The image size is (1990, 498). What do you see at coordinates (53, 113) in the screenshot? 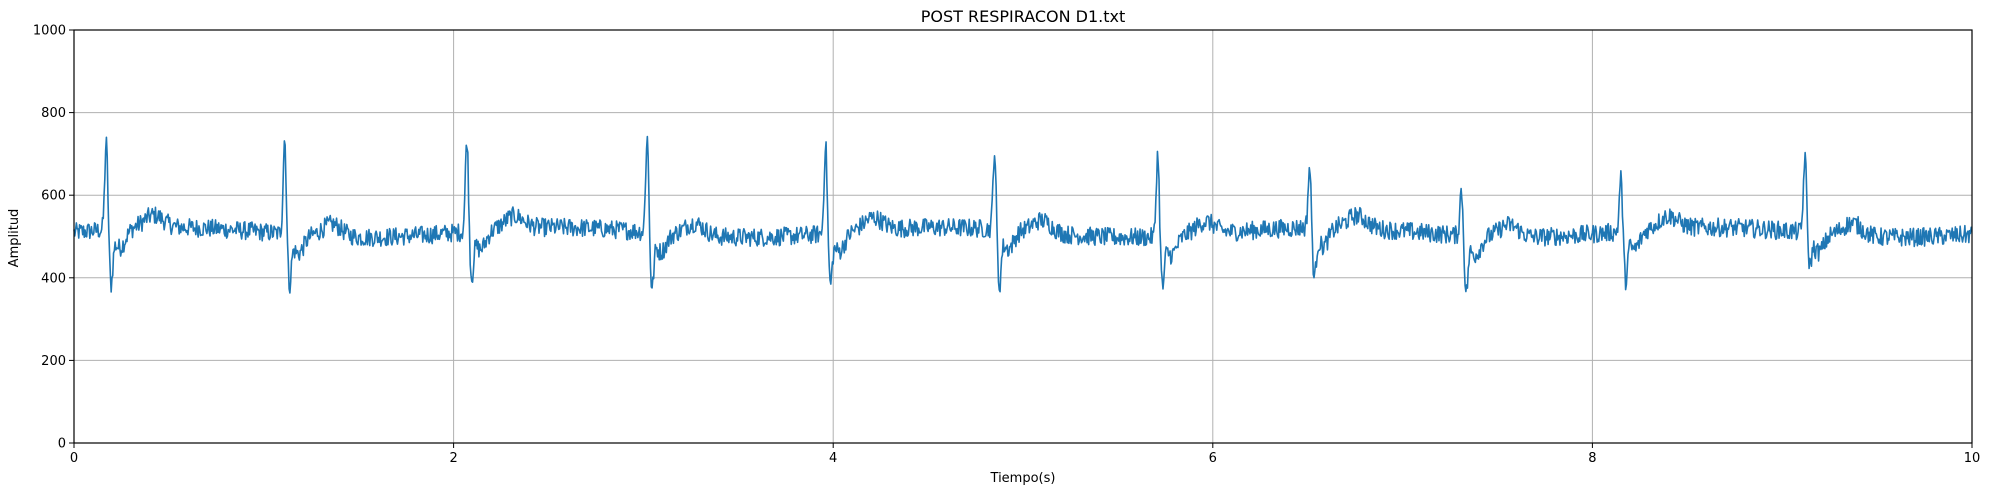
I see `y-tick-label: 800` at bounding box center [53, 113].